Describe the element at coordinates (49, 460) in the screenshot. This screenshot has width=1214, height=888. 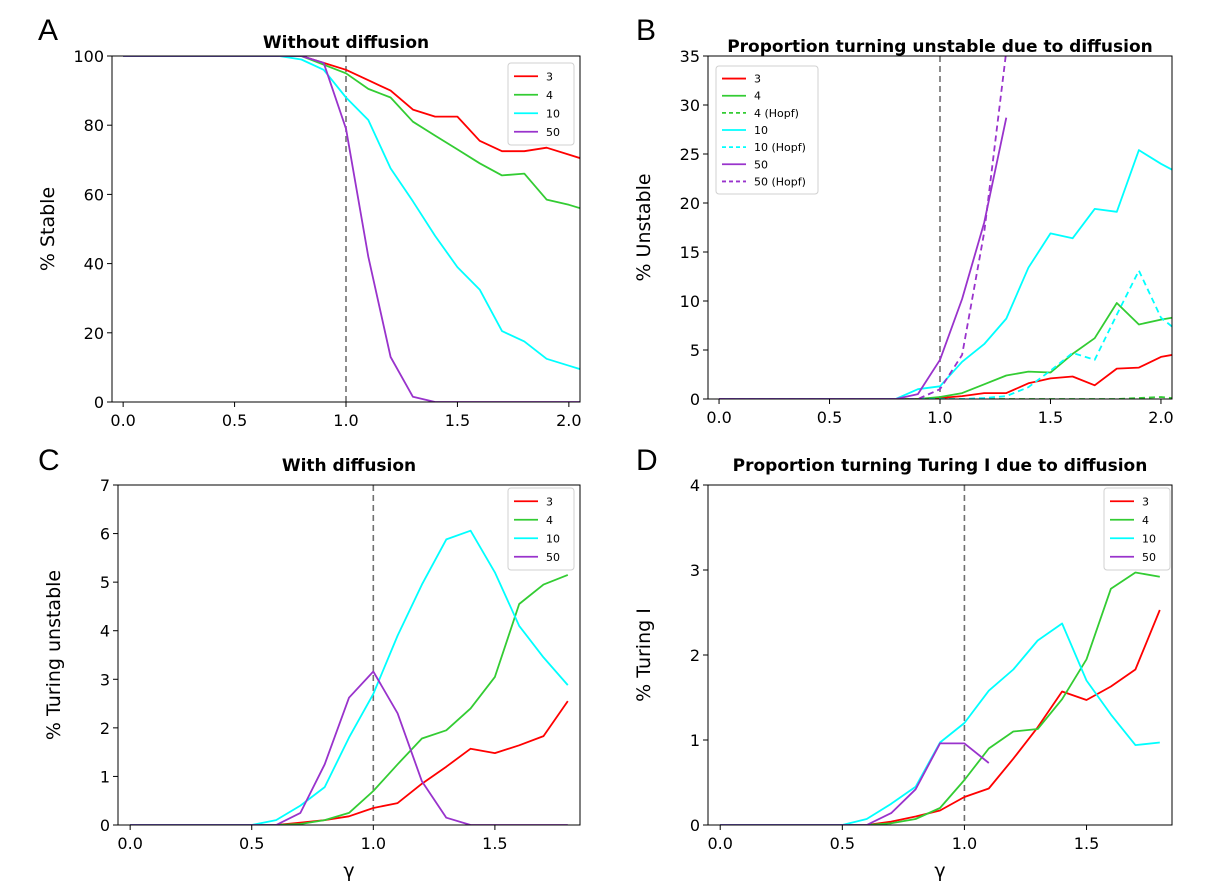
I see `panel-letter: C` at that location.